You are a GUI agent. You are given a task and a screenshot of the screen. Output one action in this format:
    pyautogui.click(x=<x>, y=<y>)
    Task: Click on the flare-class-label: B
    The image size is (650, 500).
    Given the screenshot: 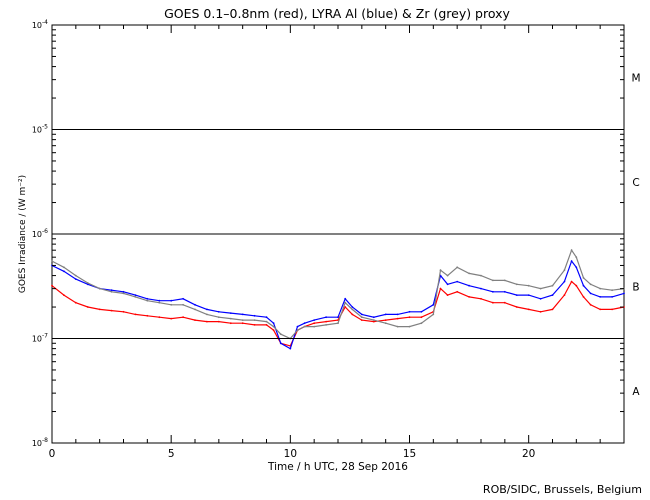 What is the action you would take?
    pyautogui.click(x=635, y=287)
    